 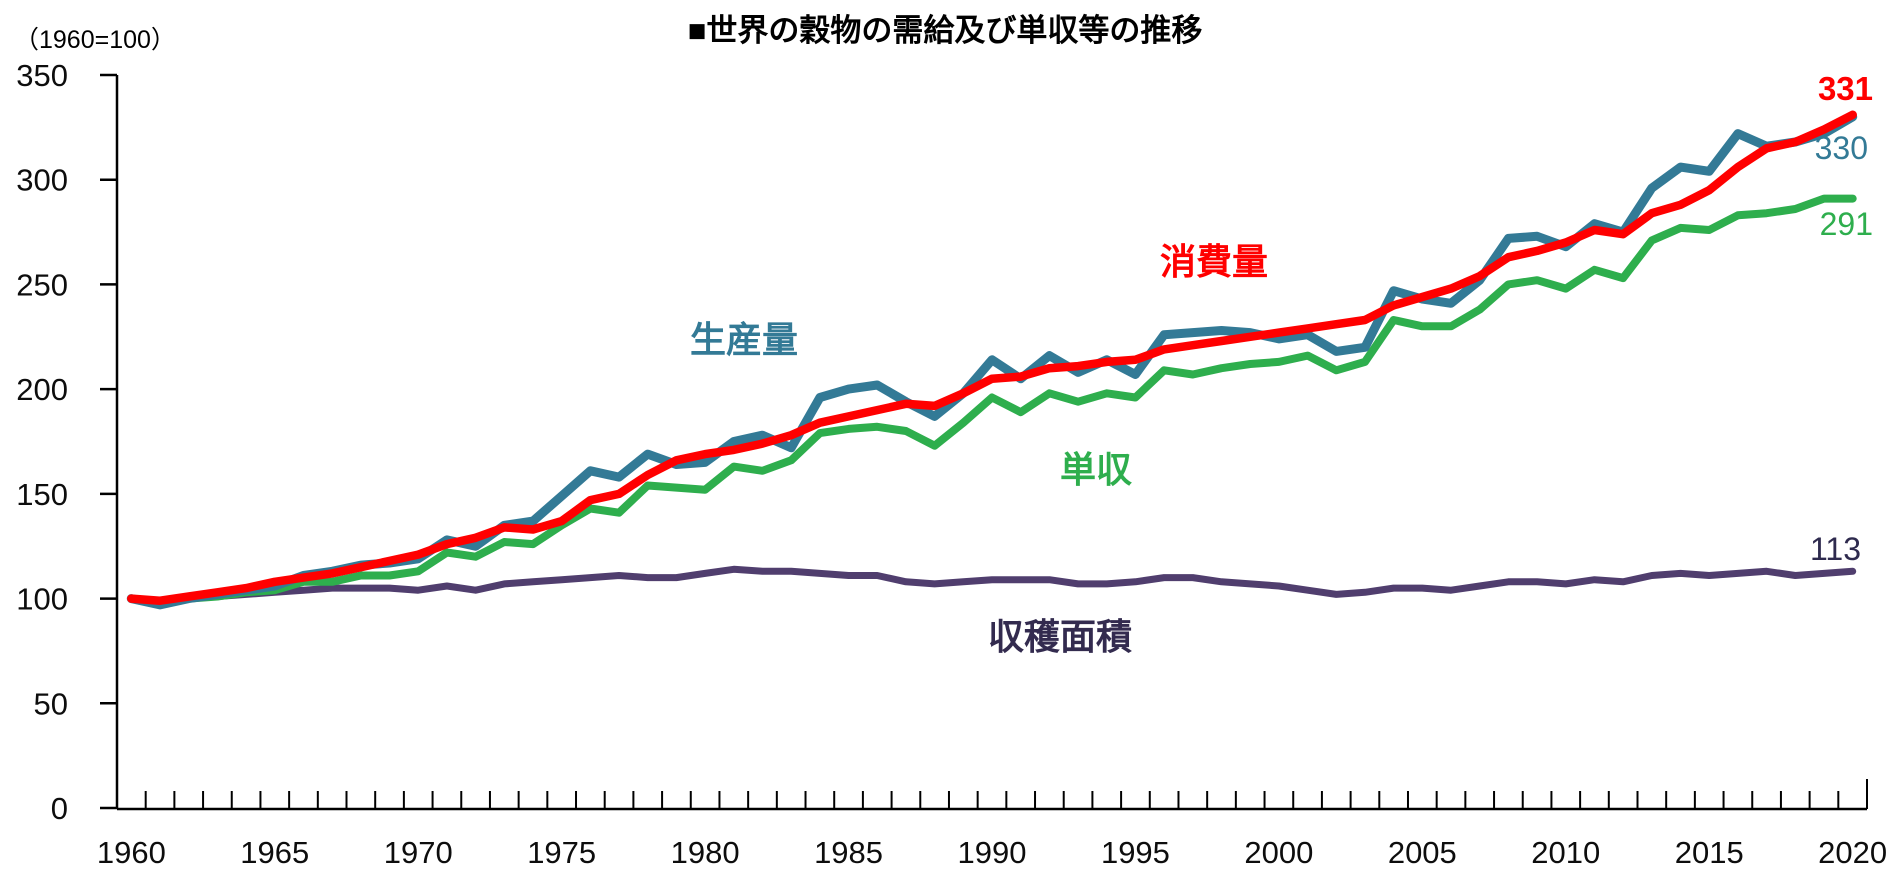 I want to click on x-axis-tick-label: 1965, so click(x=274, y=852).